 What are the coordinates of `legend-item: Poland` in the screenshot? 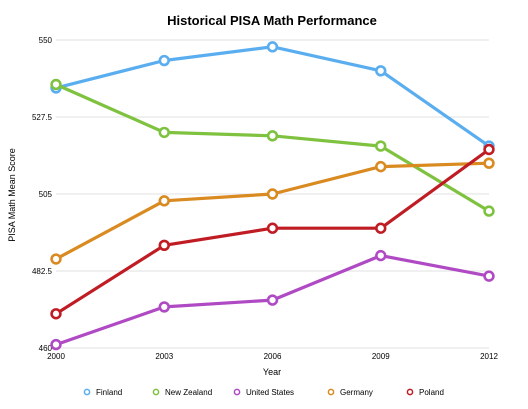 It's located at (425, 392).